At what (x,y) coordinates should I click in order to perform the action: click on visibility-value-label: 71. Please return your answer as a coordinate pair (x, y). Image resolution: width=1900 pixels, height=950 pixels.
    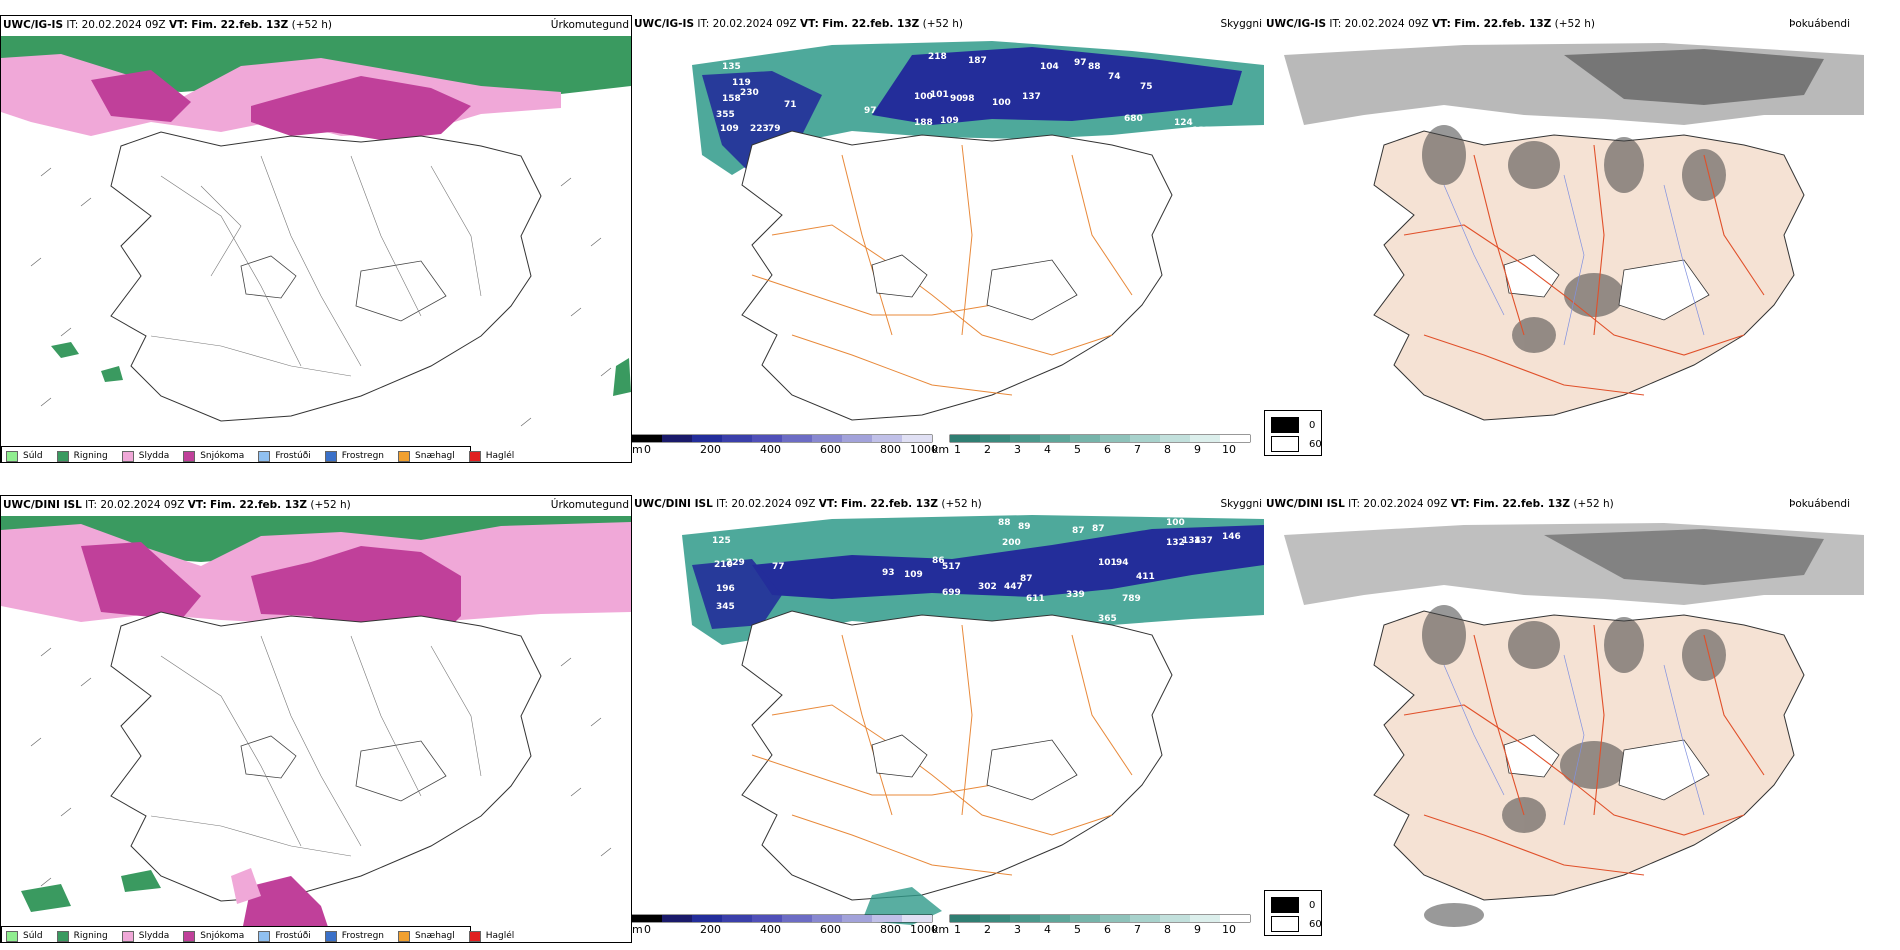
    Looking at the image, I should click on (790, 105).